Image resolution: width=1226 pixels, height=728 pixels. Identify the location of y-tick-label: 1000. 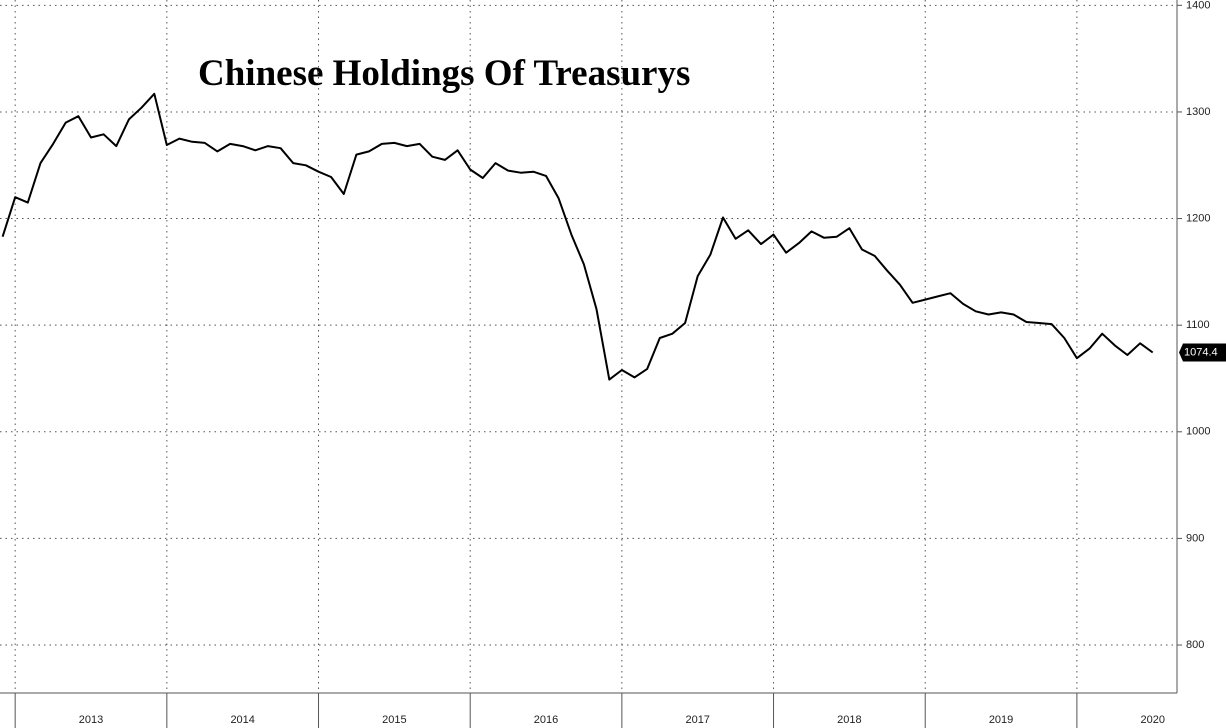
(1198, 432).